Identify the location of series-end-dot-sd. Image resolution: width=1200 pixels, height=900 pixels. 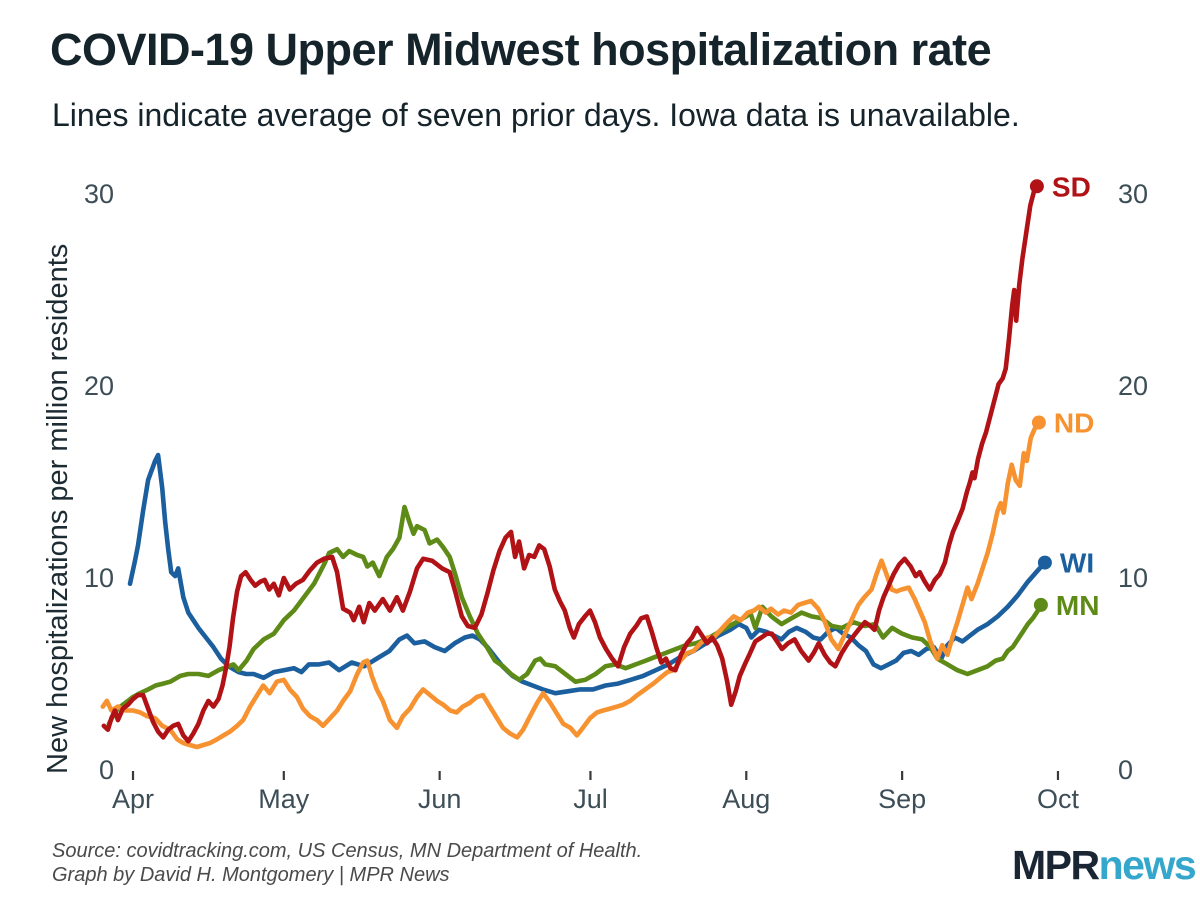
(1036, 186).